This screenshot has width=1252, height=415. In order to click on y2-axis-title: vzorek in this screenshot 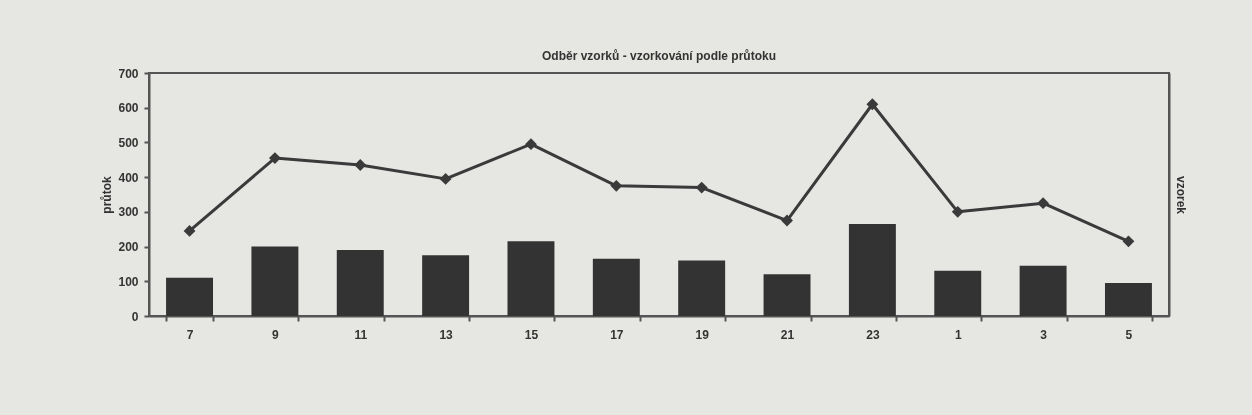, I will do `click(1180, 195)`.